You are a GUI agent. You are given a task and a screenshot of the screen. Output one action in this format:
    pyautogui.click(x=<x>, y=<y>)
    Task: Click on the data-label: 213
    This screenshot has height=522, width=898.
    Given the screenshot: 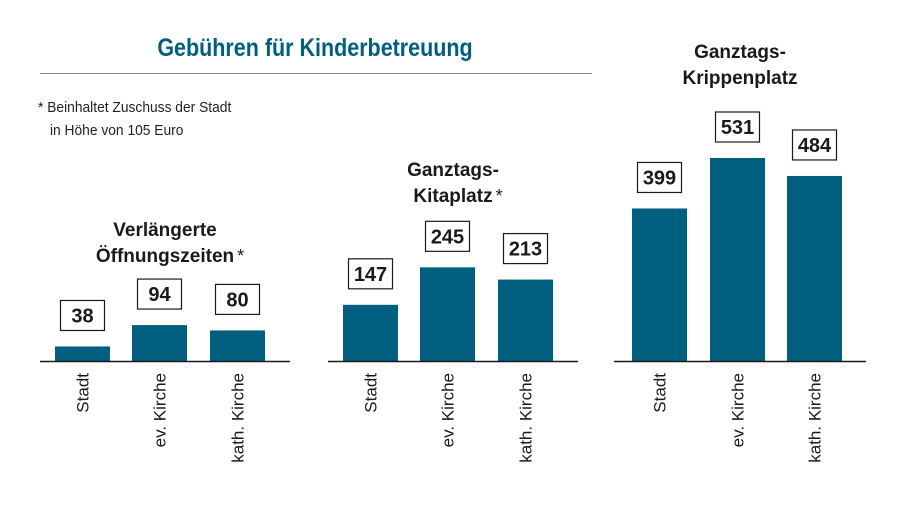 What is the action you would take?
    pyautogui.click(x=525, y=250)
    